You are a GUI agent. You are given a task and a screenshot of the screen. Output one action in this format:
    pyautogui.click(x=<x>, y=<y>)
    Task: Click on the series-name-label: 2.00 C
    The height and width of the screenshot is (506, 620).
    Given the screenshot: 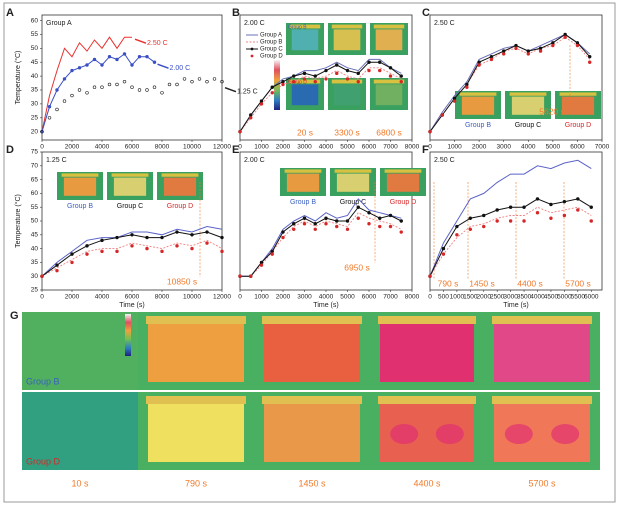 What is the action you would take?
    pyautogui.click(x=180, y=68)
    